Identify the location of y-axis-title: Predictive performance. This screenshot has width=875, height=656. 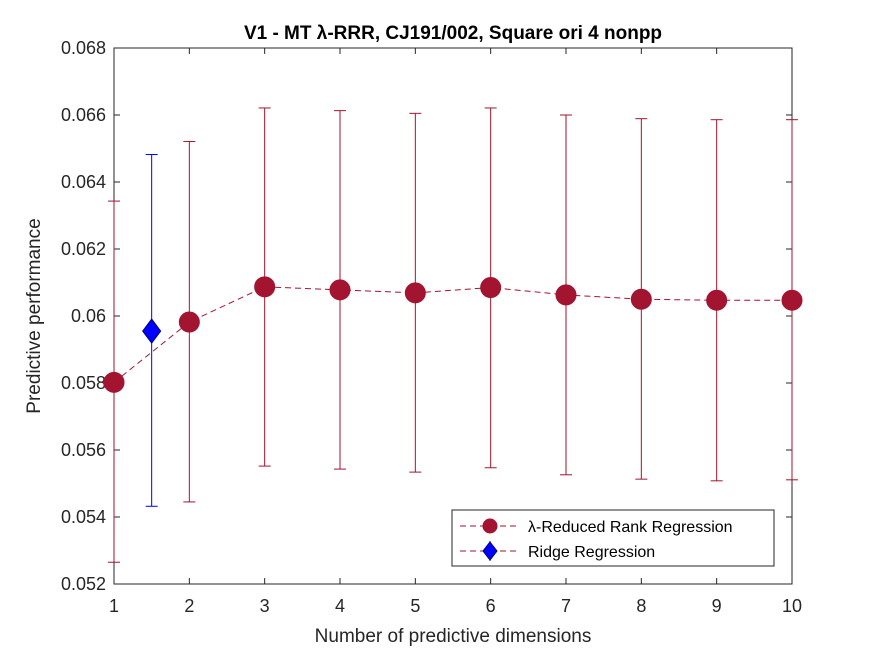
(34, 315).